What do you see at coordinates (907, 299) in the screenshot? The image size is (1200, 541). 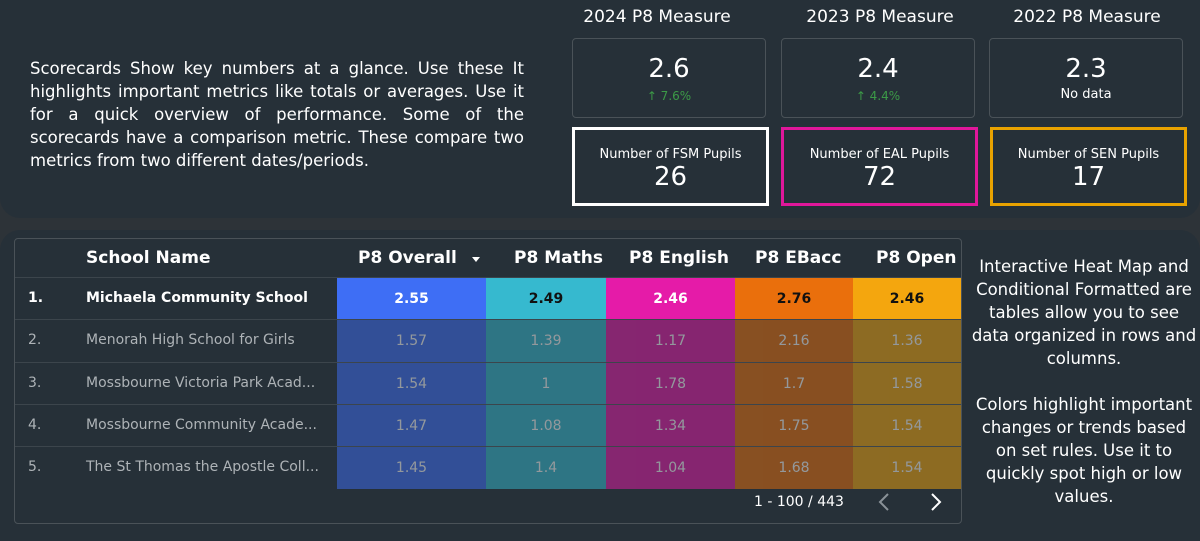 I see `cell-p8-open: 2.46` at bounding box center [907, 299].